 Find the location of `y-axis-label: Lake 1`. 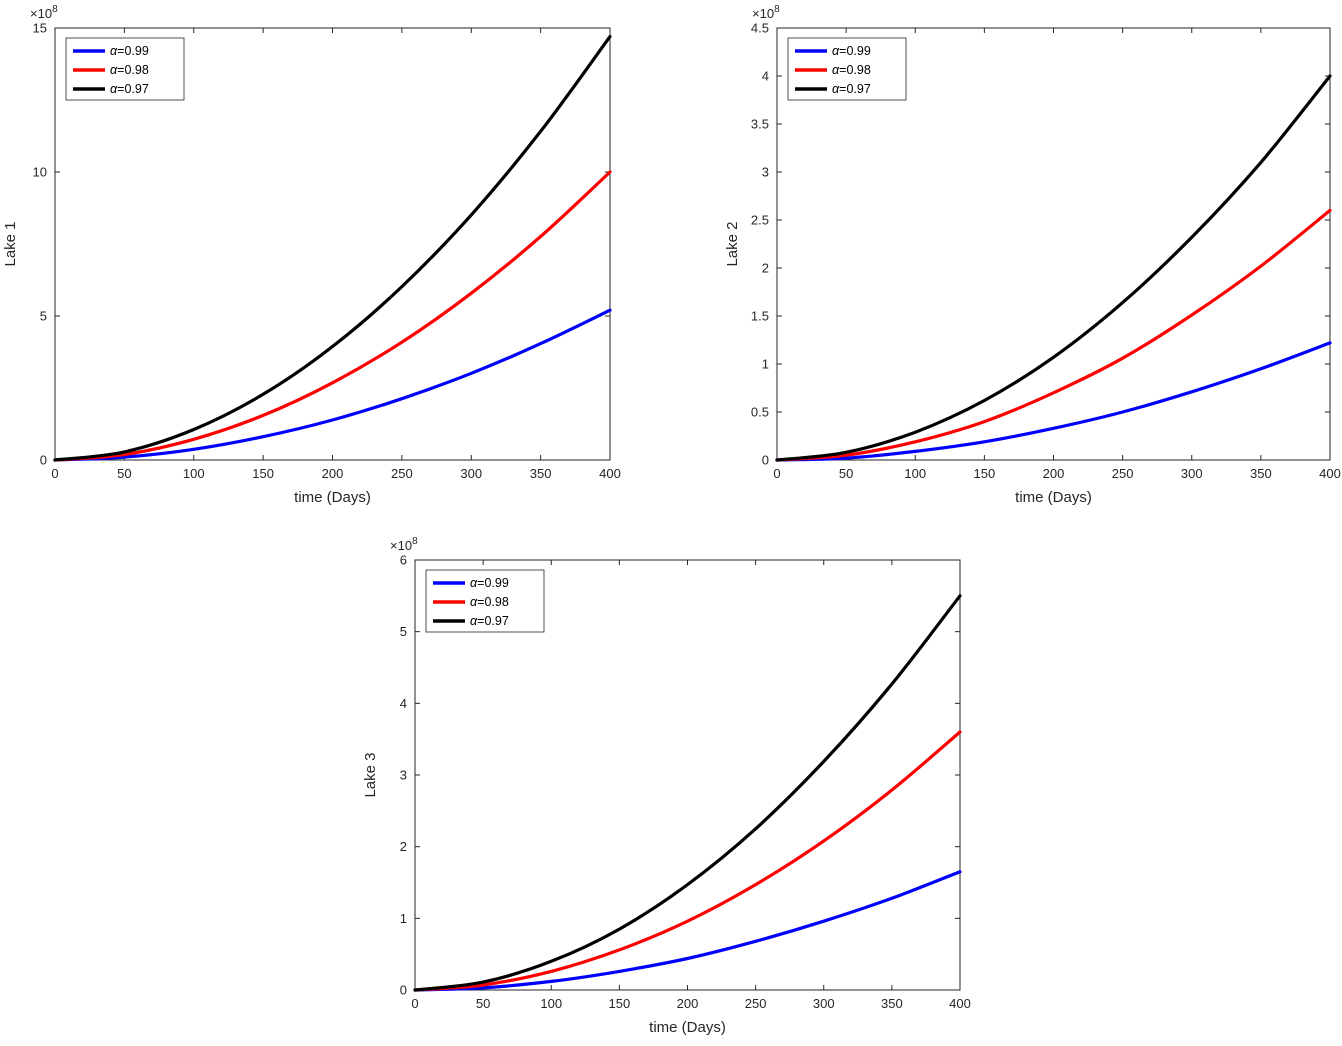

y-axis-label: Lake 1 is located at coordinates (10, 243).